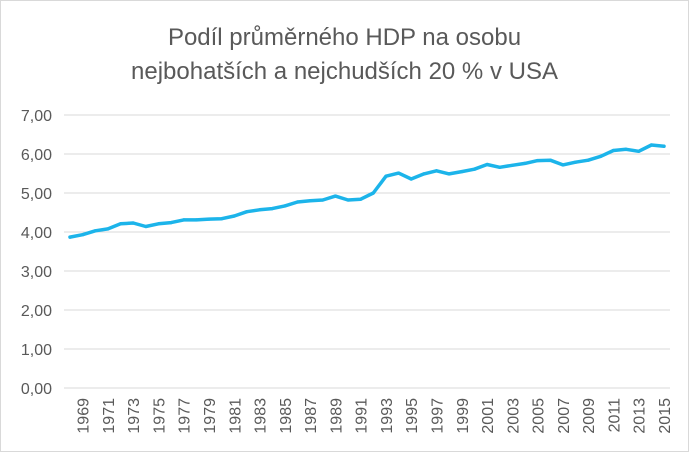 The width and height of the screenshot is (689, 452). What do you see at coordinates (159, 416) in the screenshot?
I see `x-tick-label: 1975` at bounding box center [159, 416].